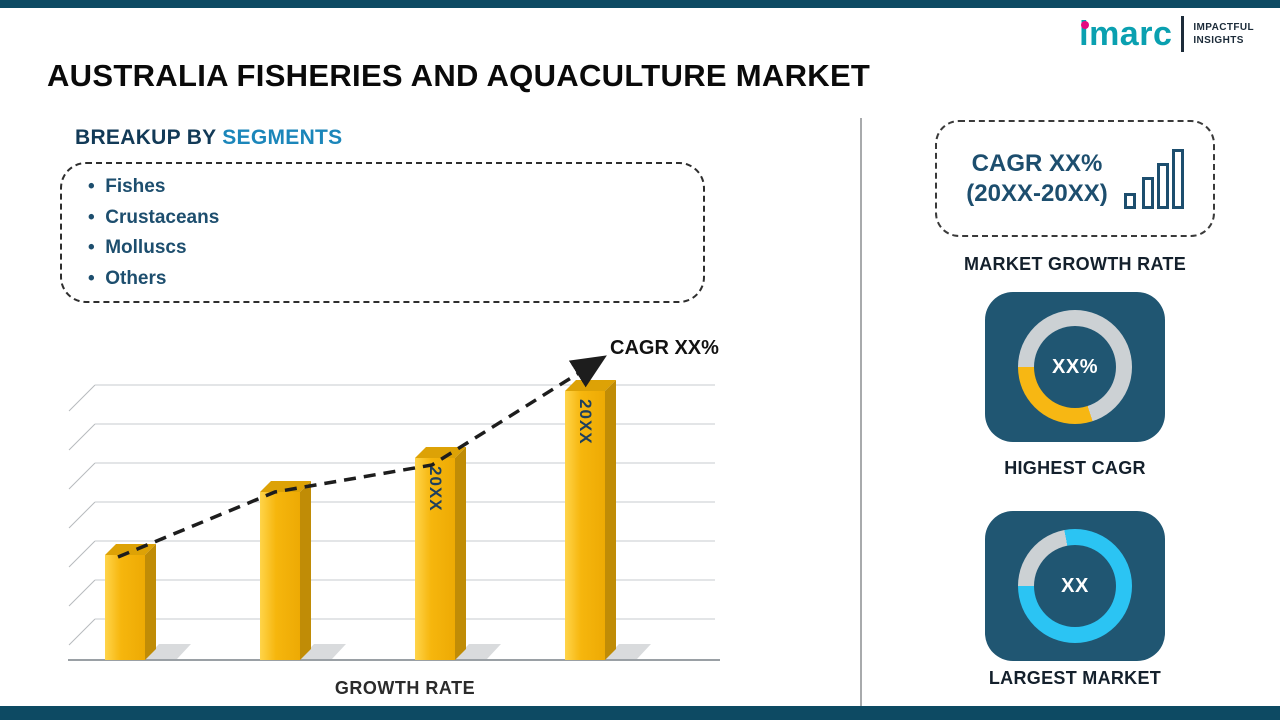  I want to click on segments-list: FishesCrustaceansMolluscsOthers, so click(382, 233).